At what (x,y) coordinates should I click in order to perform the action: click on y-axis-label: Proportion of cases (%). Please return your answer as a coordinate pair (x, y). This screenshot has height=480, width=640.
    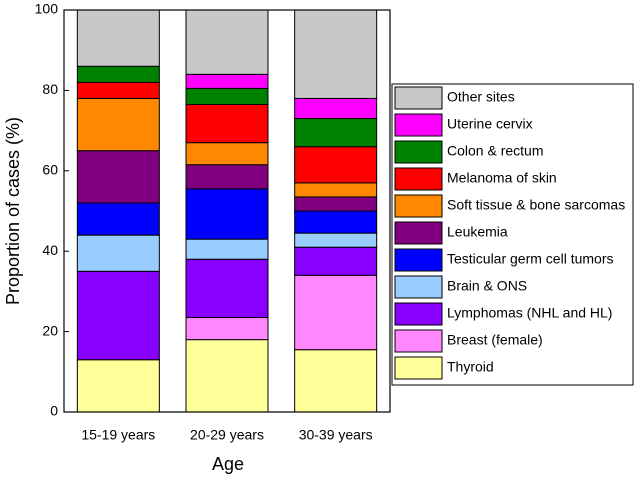
    Looking at the image, I should click on (13, 211).